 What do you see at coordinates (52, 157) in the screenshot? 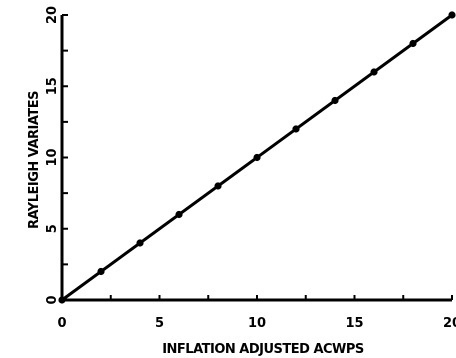
I see `y-tick-label: 10` at bounding box center [52, 157].